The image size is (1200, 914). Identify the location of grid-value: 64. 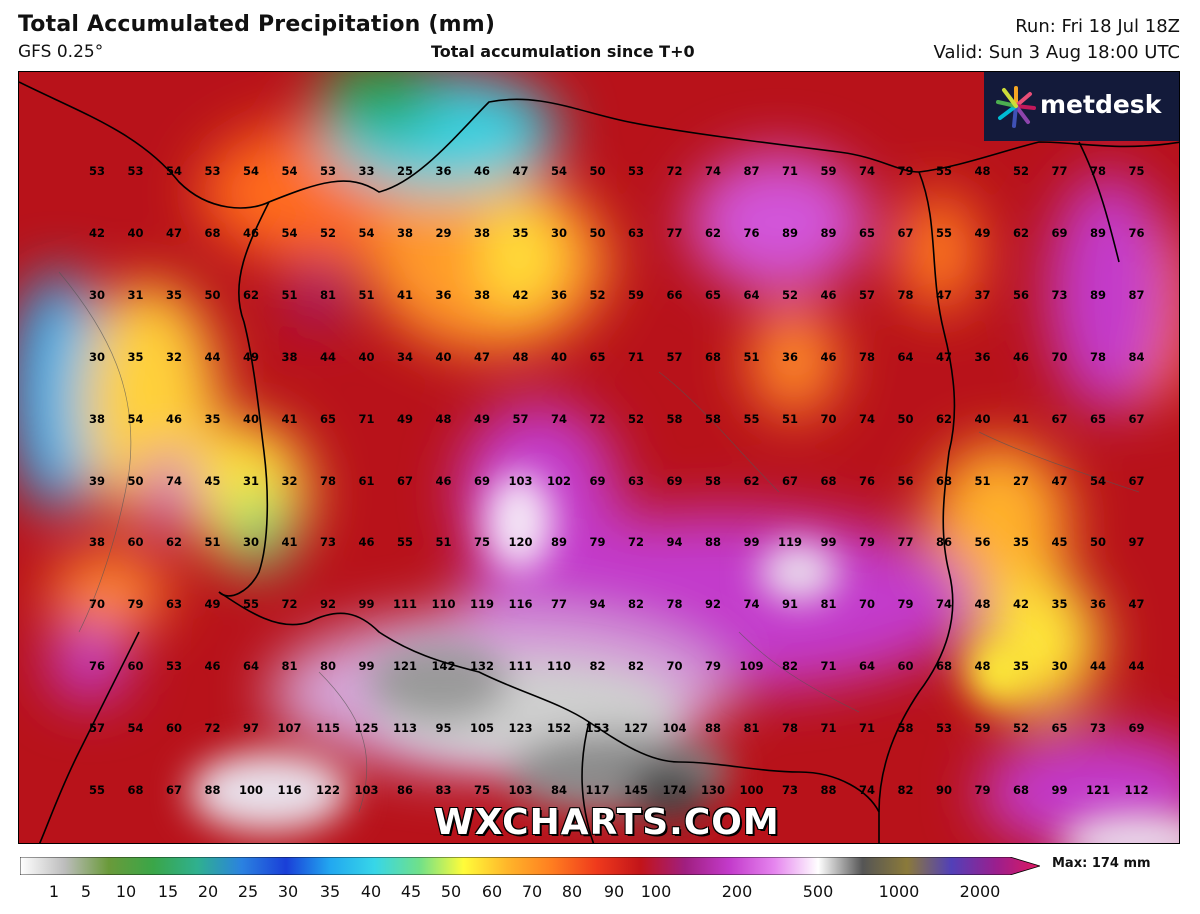
(251, 666).